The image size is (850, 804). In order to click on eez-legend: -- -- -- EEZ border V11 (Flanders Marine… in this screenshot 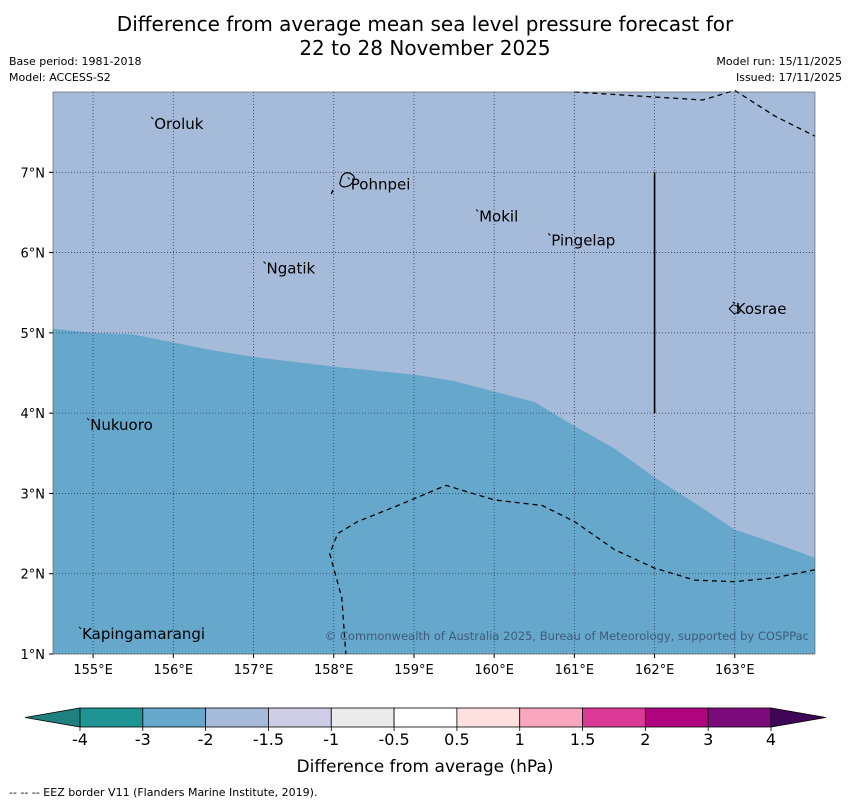, I will do `click(163, 792)`.